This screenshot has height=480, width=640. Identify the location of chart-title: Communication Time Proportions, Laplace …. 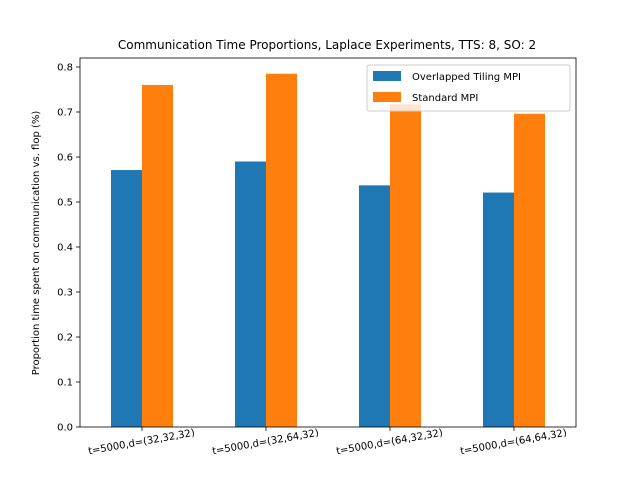
(327, 45).